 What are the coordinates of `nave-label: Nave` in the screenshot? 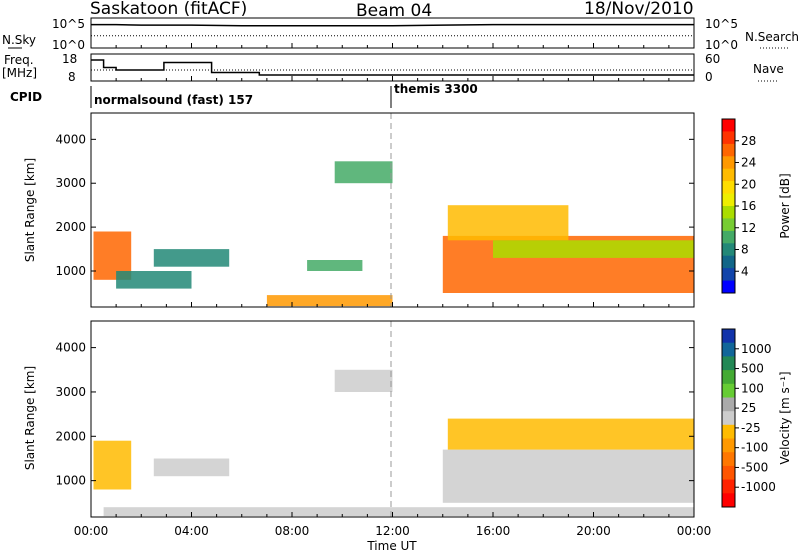 It's located at (768, 69).